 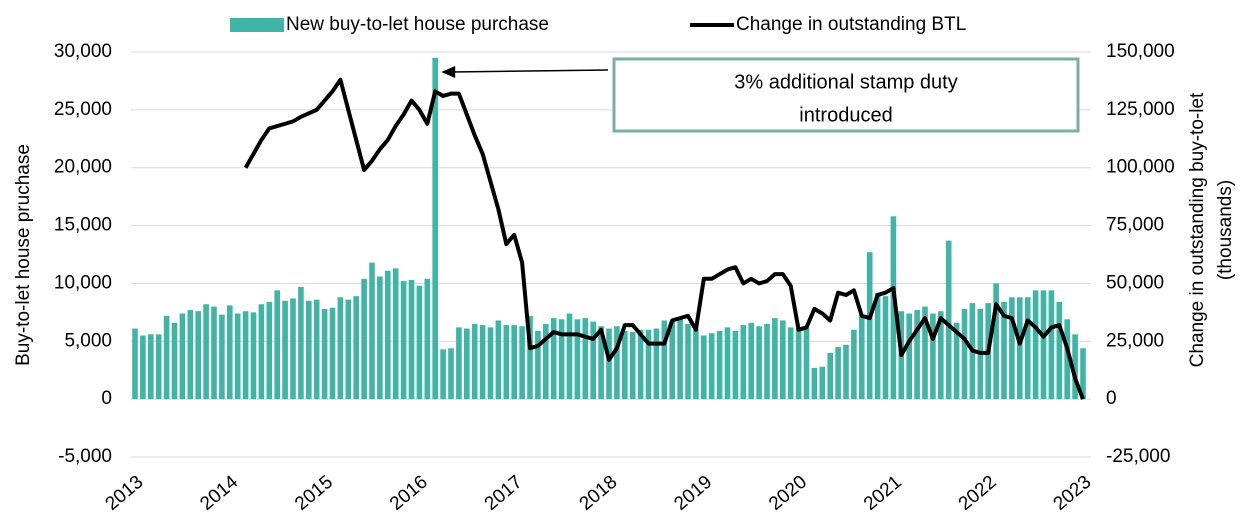 I want to click on x-tick-label: 2017, so click(x=504, y=493).